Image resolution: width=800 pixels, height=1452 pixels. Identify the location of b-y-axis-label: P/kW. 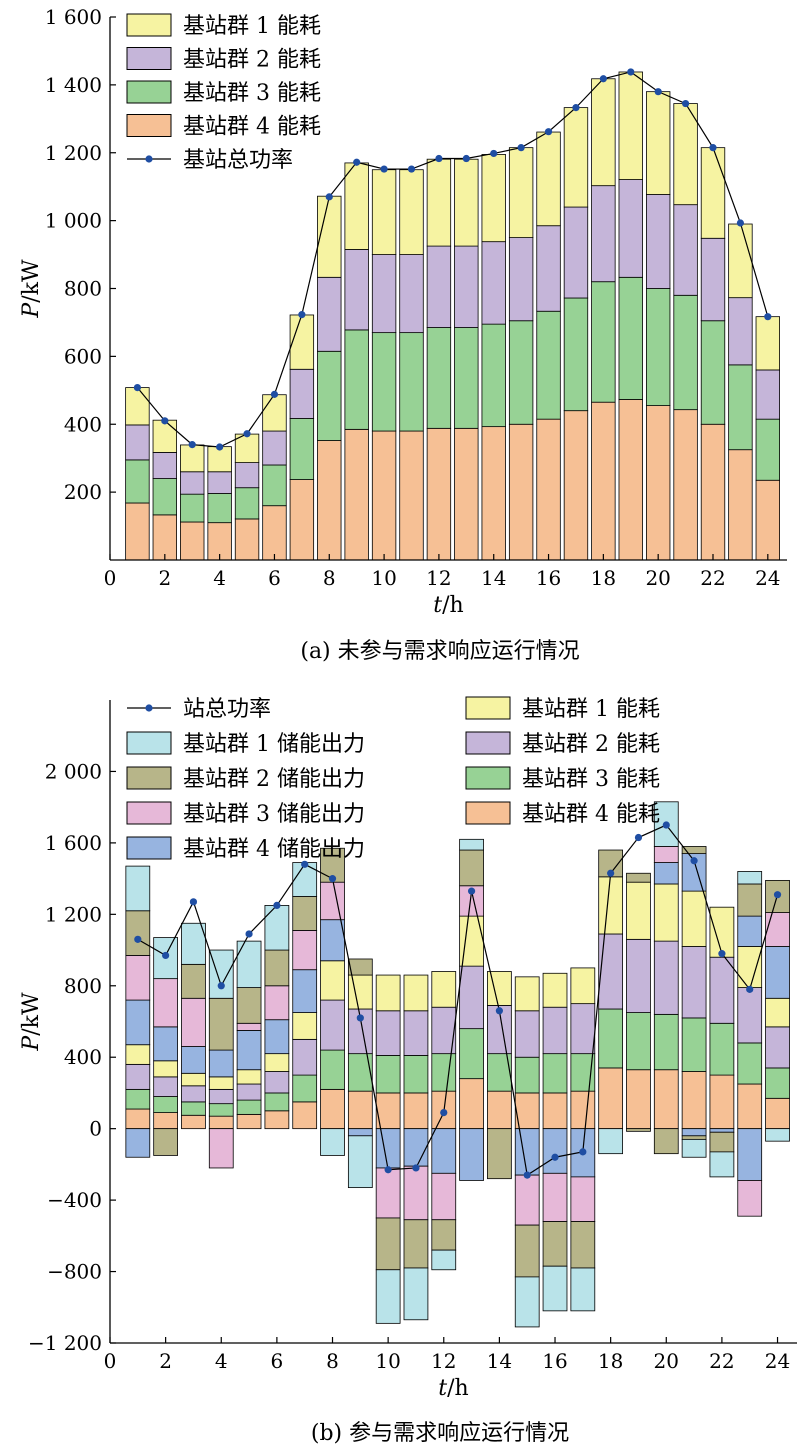
(31, 1022).